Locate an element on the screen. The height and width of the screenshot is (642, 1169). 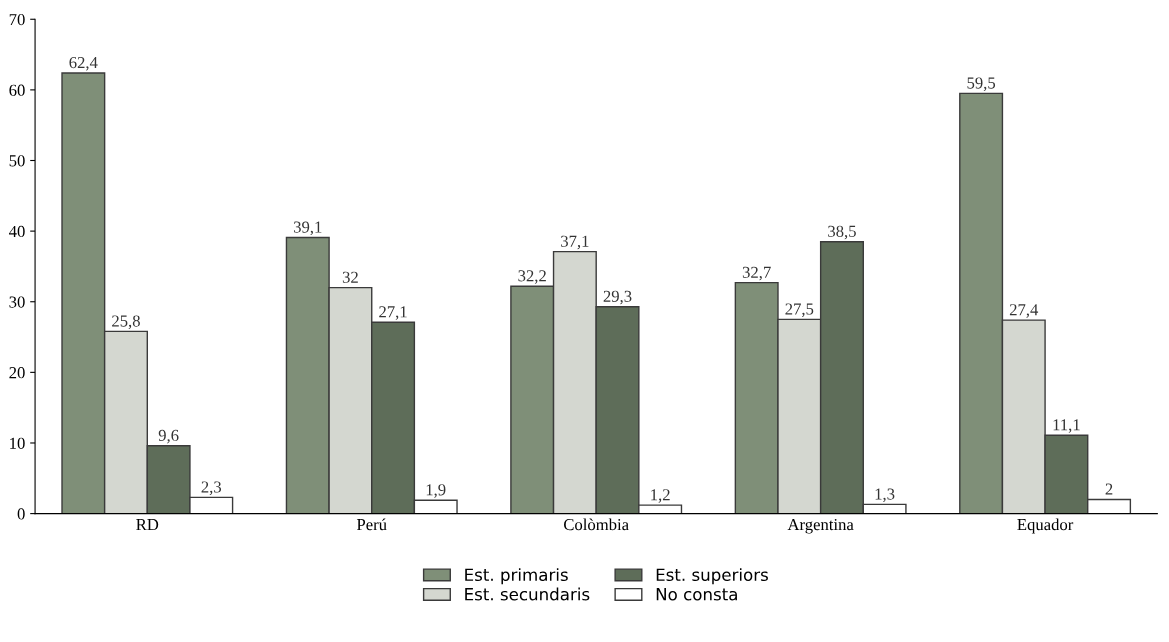
data-label: 9,6 is located at coordinates (168, 436).